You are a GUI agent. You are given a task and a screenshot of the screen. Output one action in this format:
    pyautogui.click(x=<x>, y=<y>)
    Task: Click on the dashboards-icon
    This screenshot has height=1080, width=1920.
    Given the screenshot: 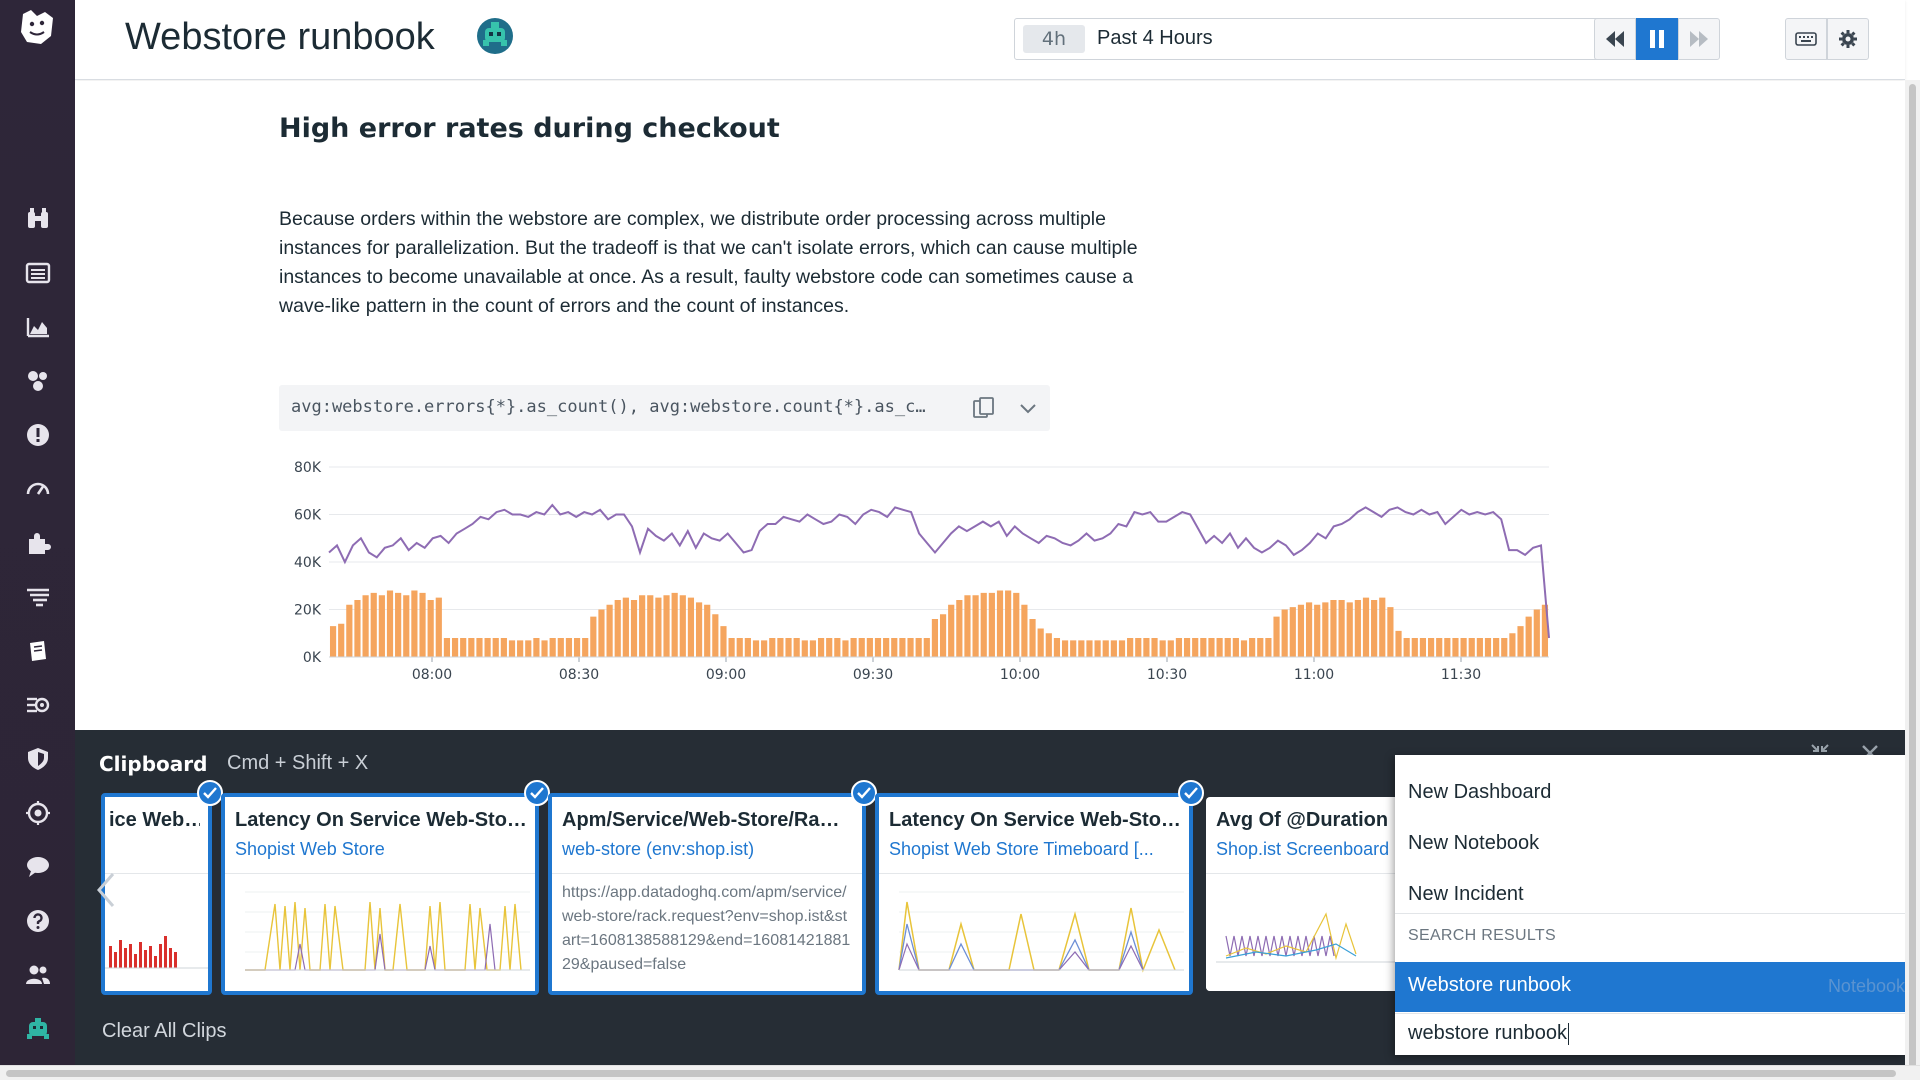 What is the action you would take?
    pyautogui.click(x=37, y=273)
    